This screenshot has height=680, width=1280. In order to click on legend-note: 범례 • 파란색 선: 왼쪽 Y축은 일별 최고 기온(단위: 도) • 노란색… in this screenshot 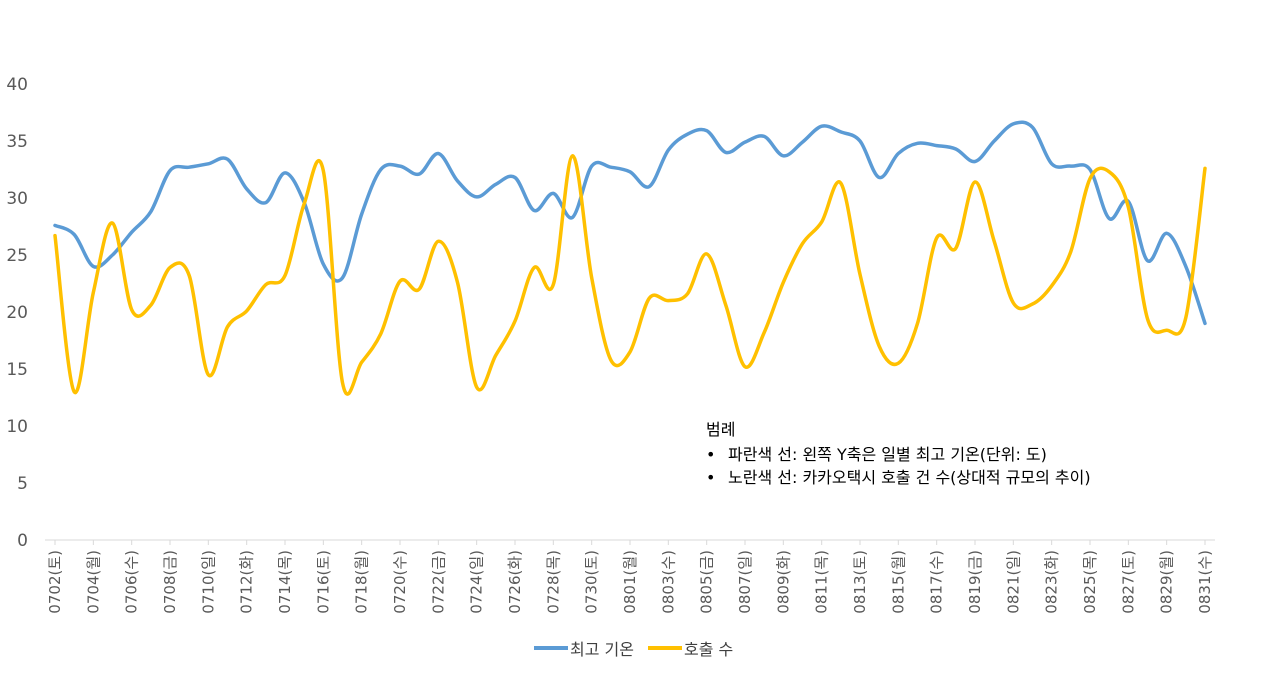, I will do `click(898, 453)`.